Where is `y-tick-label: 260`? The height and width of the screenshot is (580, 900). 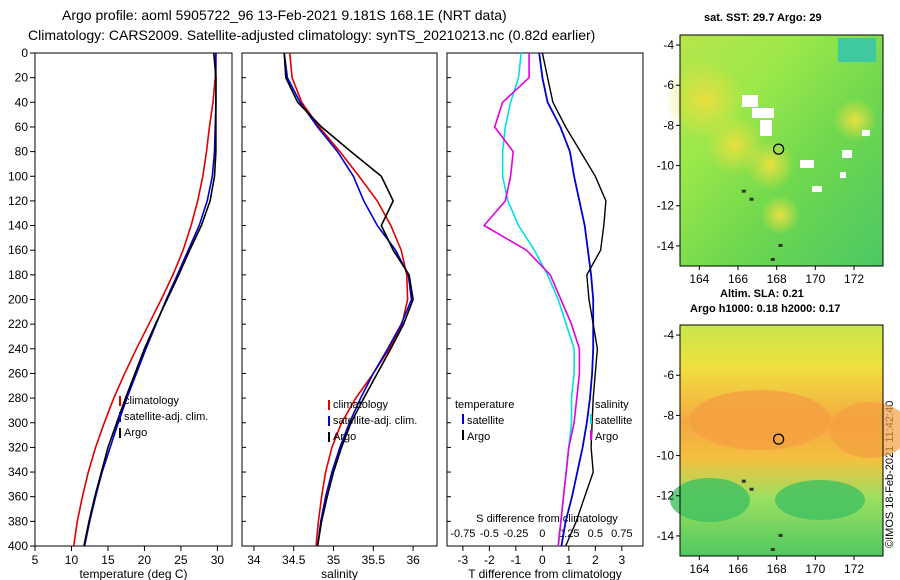
y-tick-label: 260 is located at coordinates (18, 373).